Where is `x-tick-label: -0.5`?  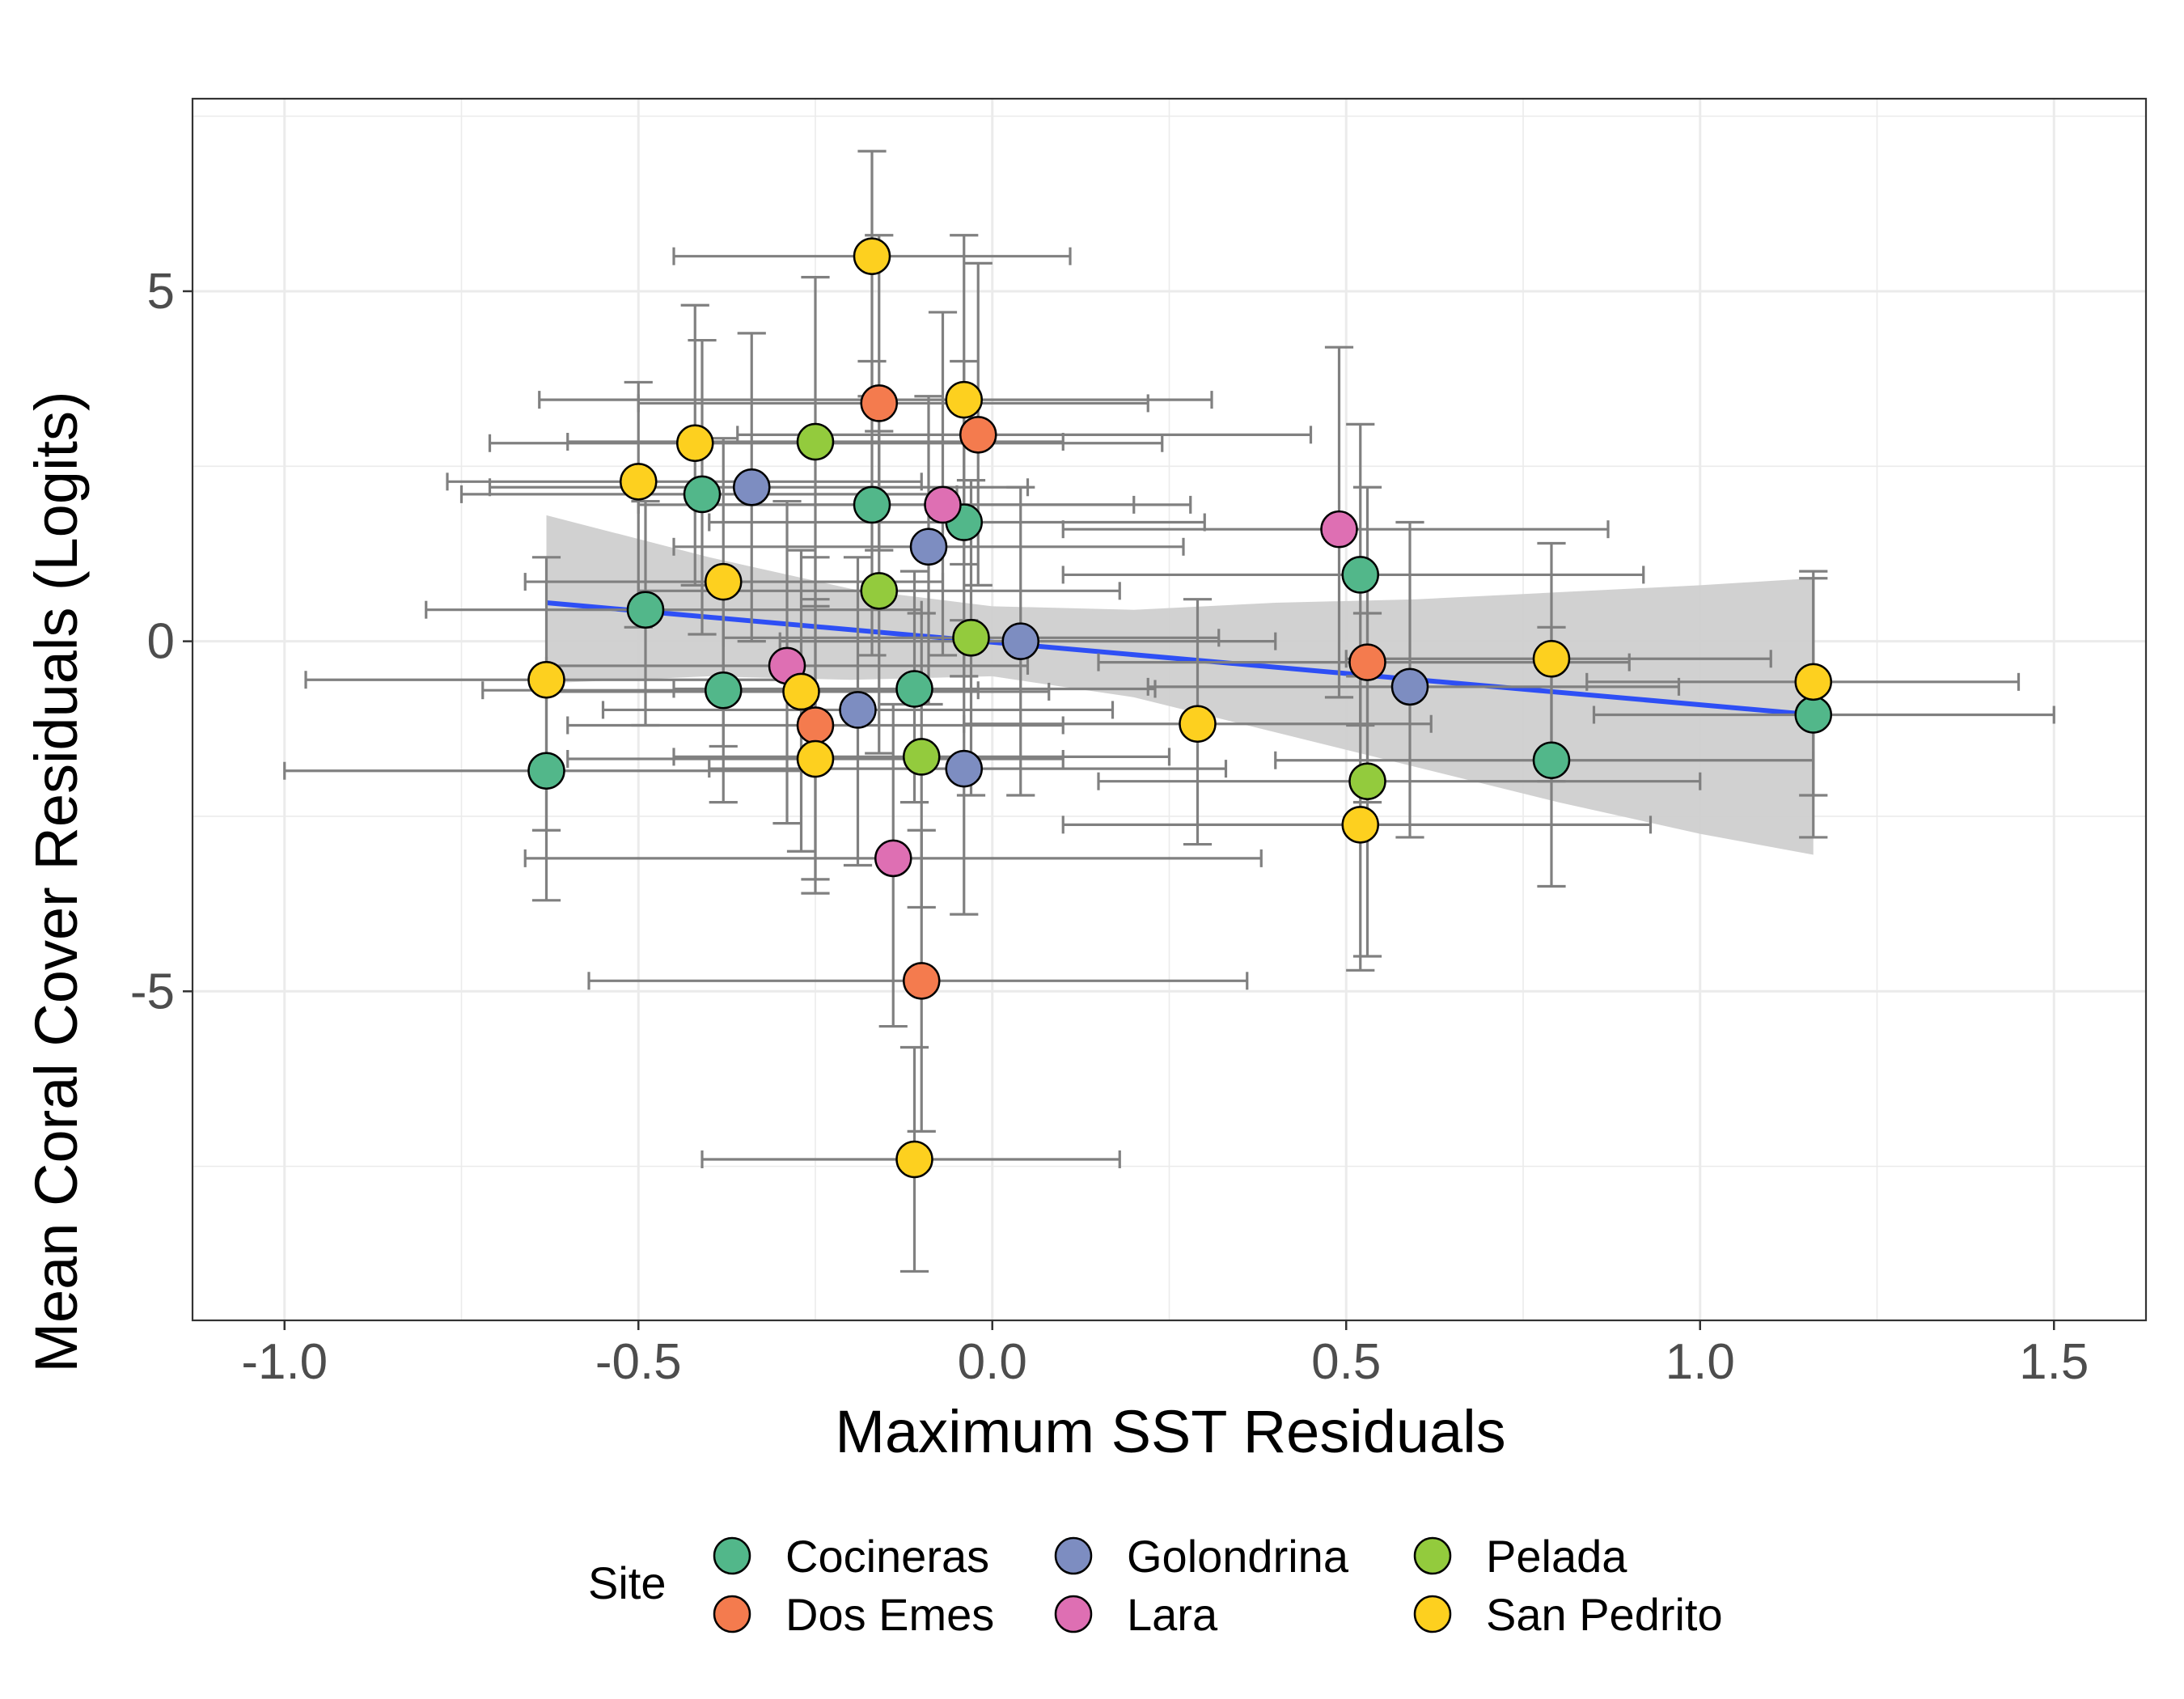 x-tick-label: -0.5 is located at coordinates (638, 1362).